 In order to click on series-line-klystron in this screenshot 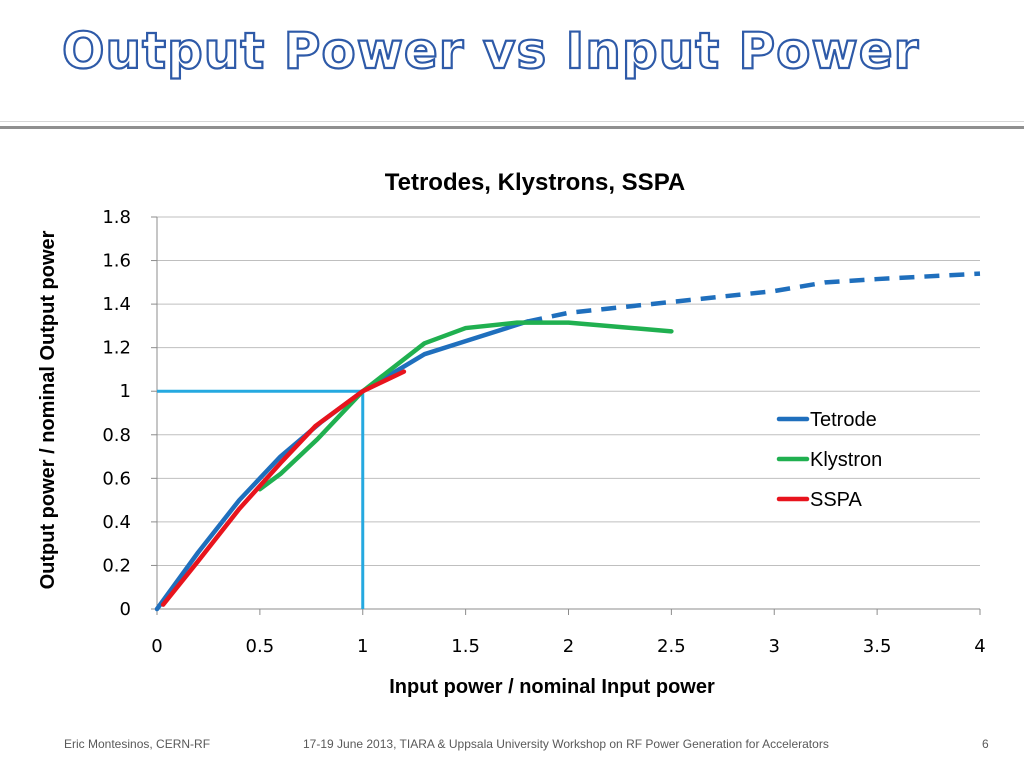, I will do `click(465, 406)`.